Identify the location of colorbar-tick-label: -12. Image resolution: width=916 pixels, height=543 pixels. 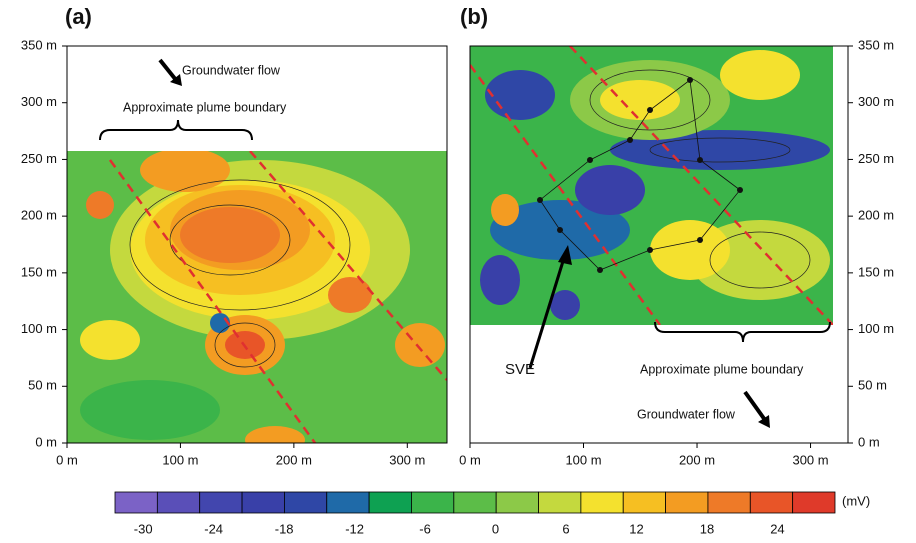
(354, 528).